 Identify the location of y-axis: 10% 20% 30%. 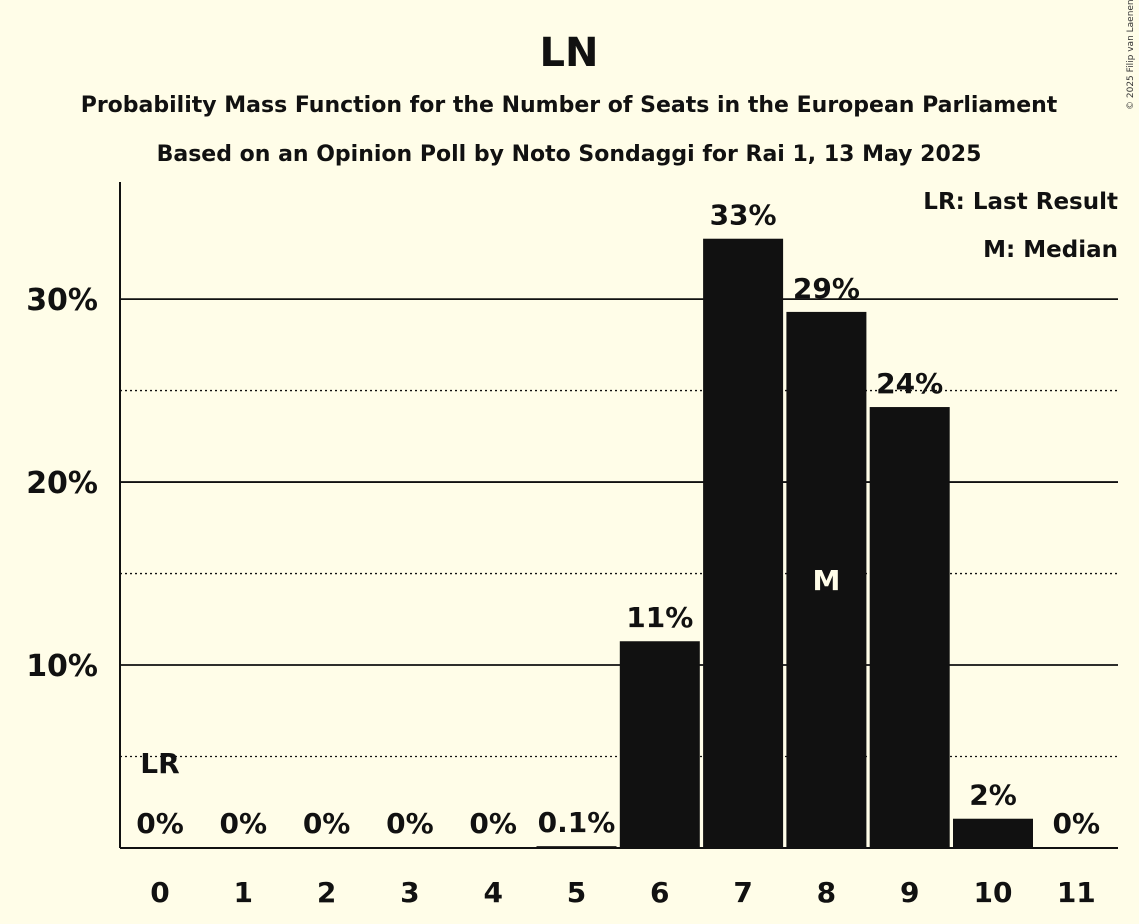
(73, 515).